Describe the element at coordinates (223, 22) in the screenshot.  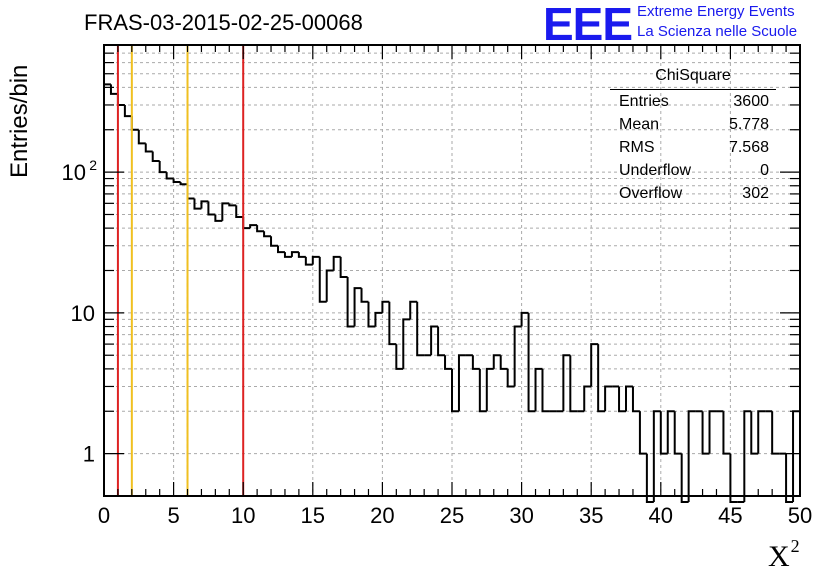
I see `chart-title: FRAS-03-2015-02-25-00068` at that location.